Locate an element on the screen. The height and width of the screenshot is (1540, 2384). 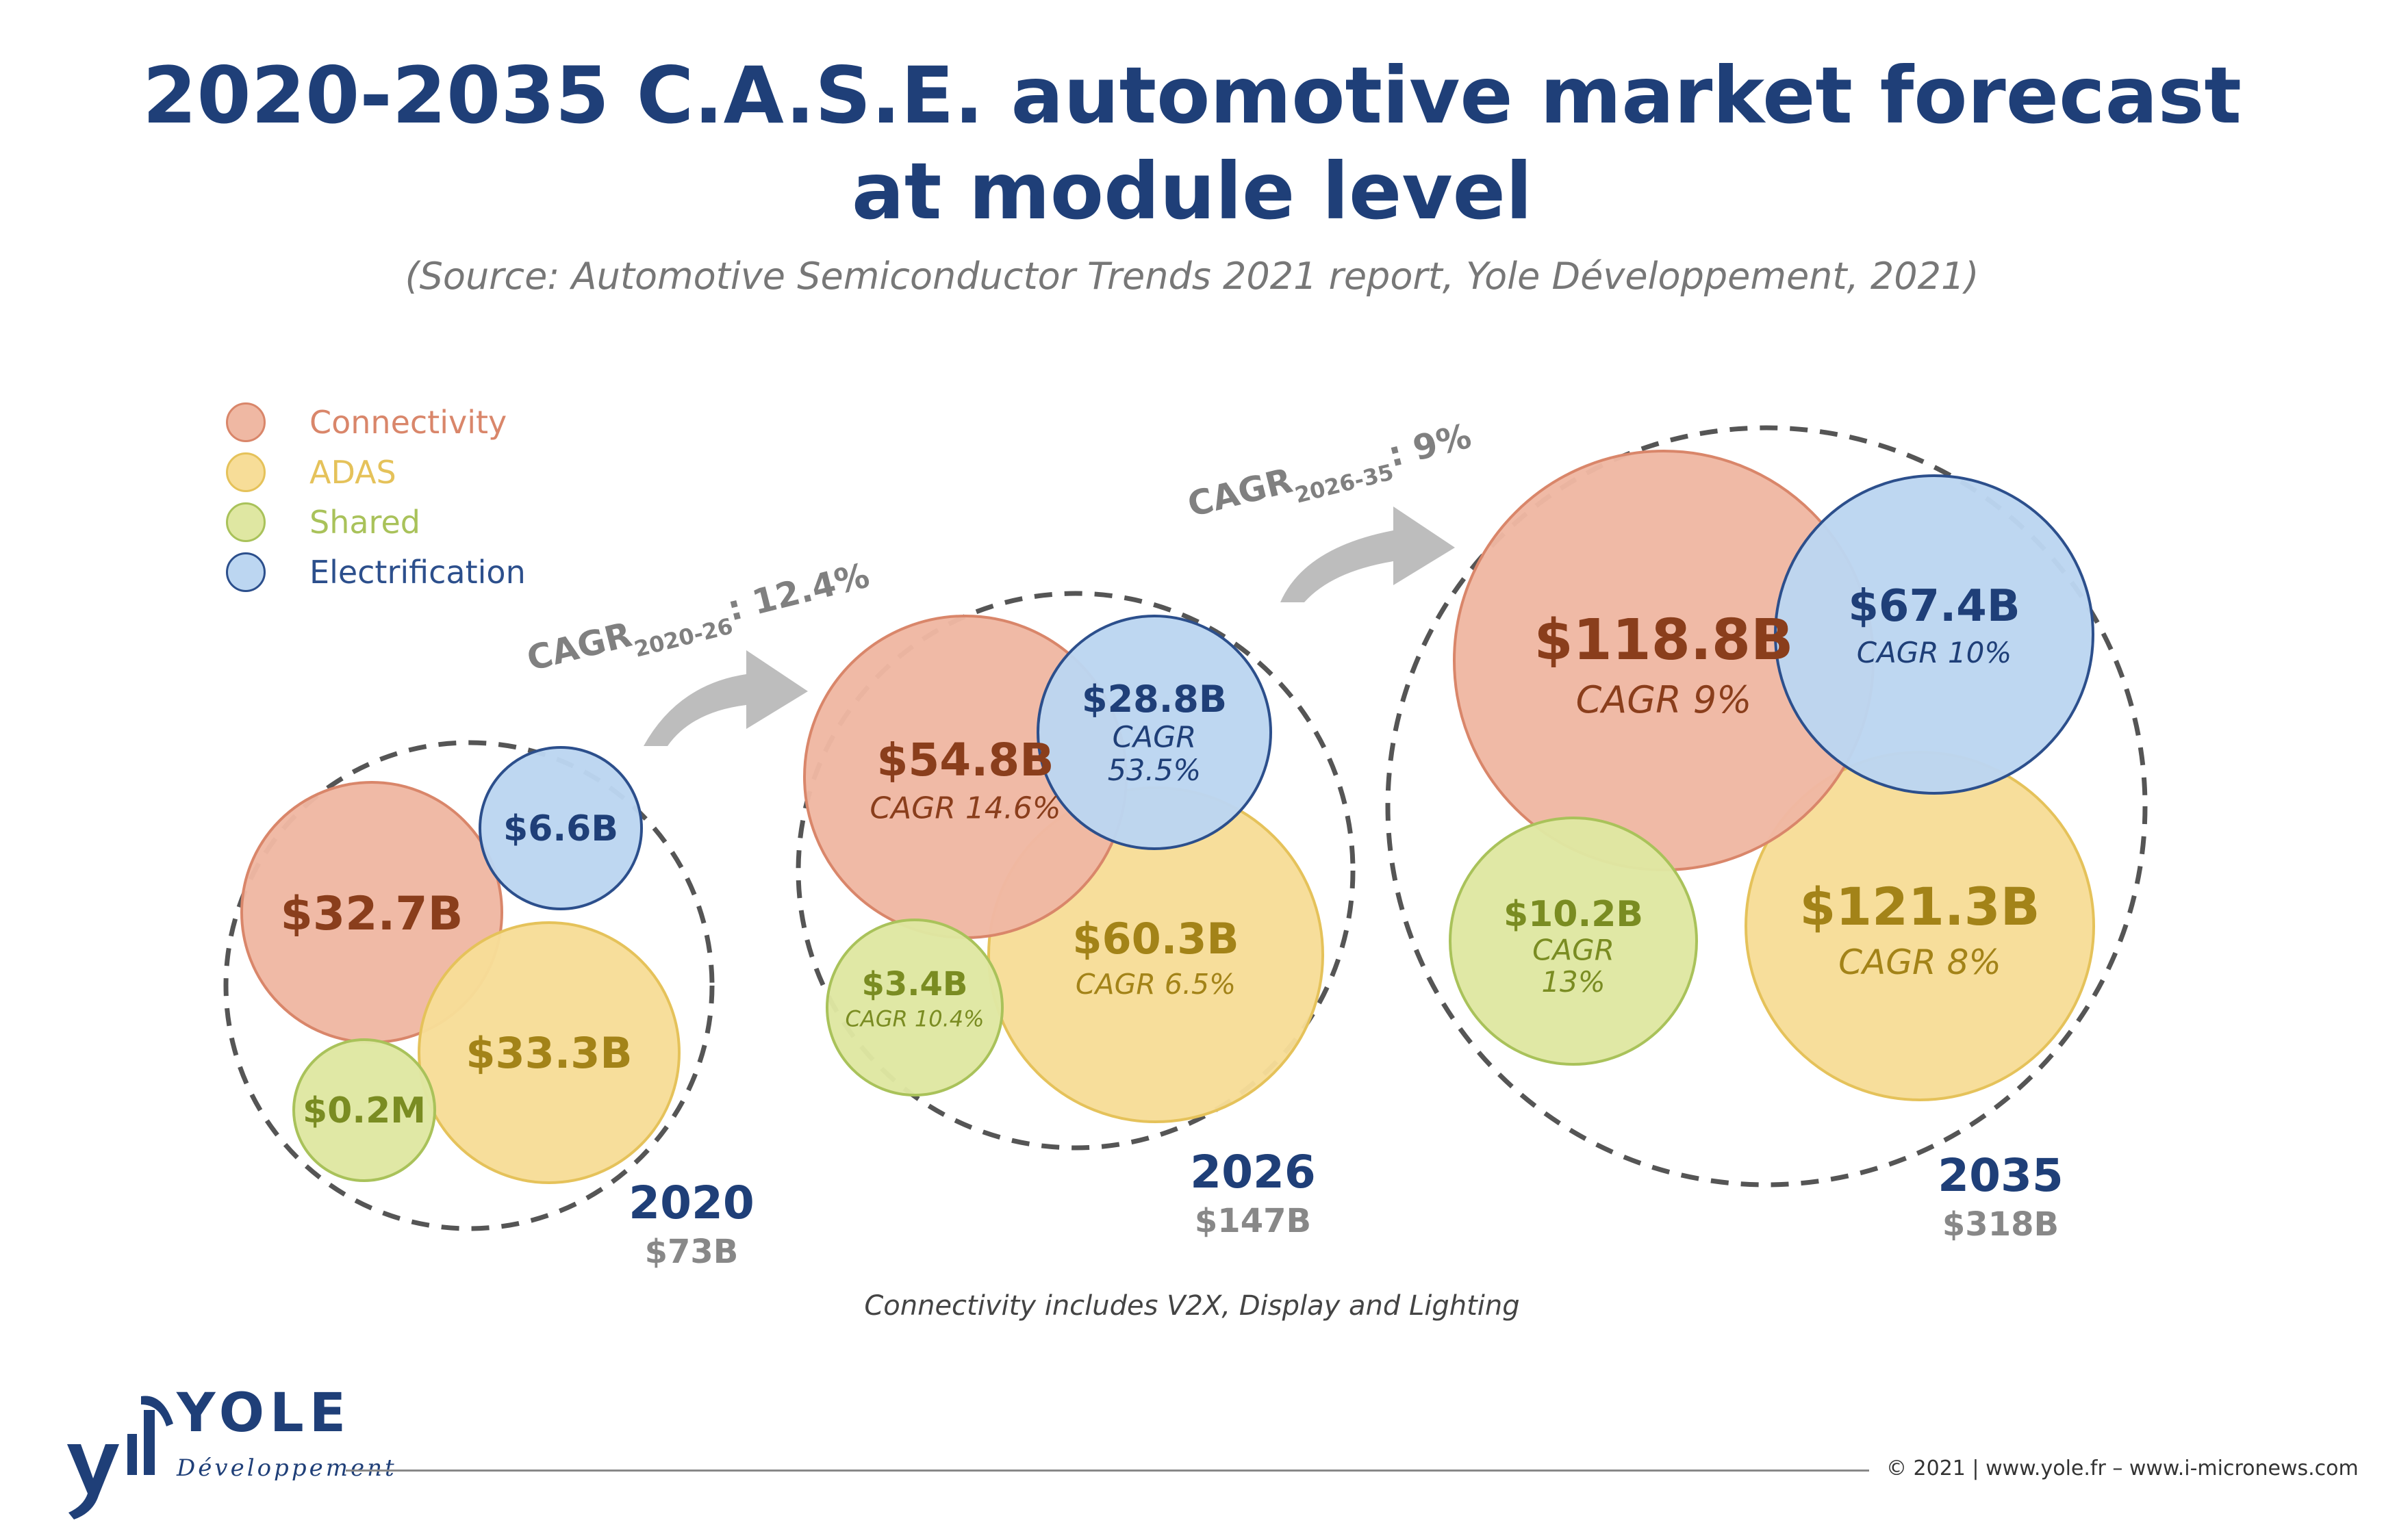
legend-label-shared: Shared is located at coordinates (364, 522).